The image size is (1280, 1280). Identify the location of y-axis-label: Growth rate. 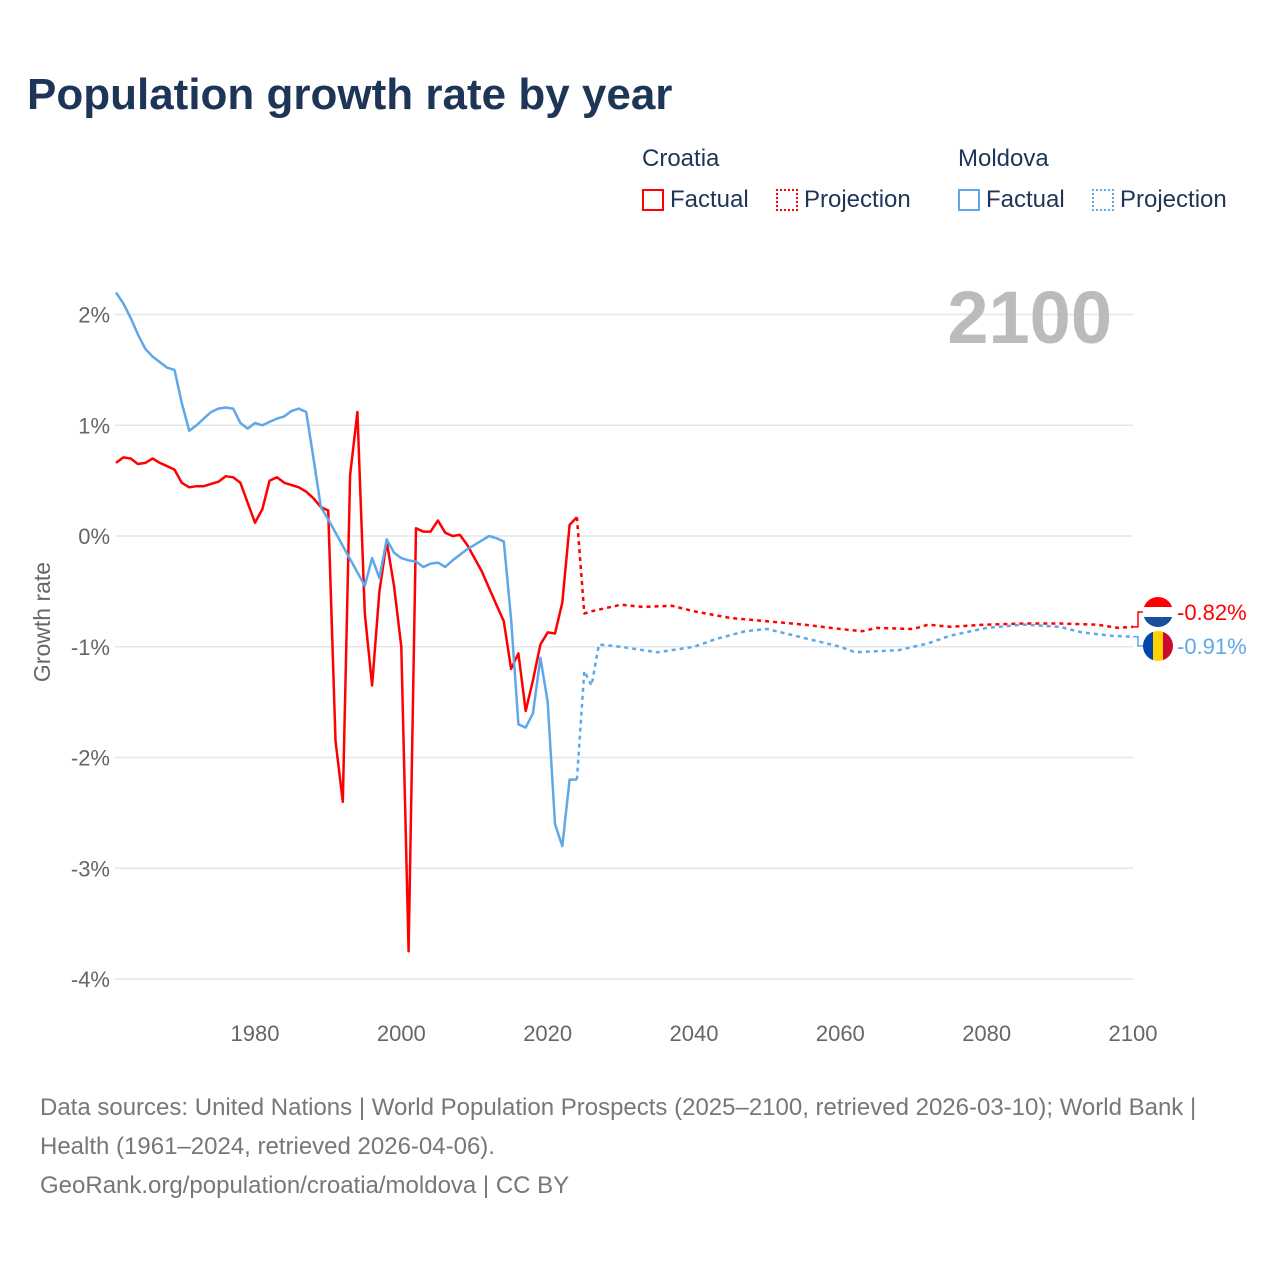
(42, 622).